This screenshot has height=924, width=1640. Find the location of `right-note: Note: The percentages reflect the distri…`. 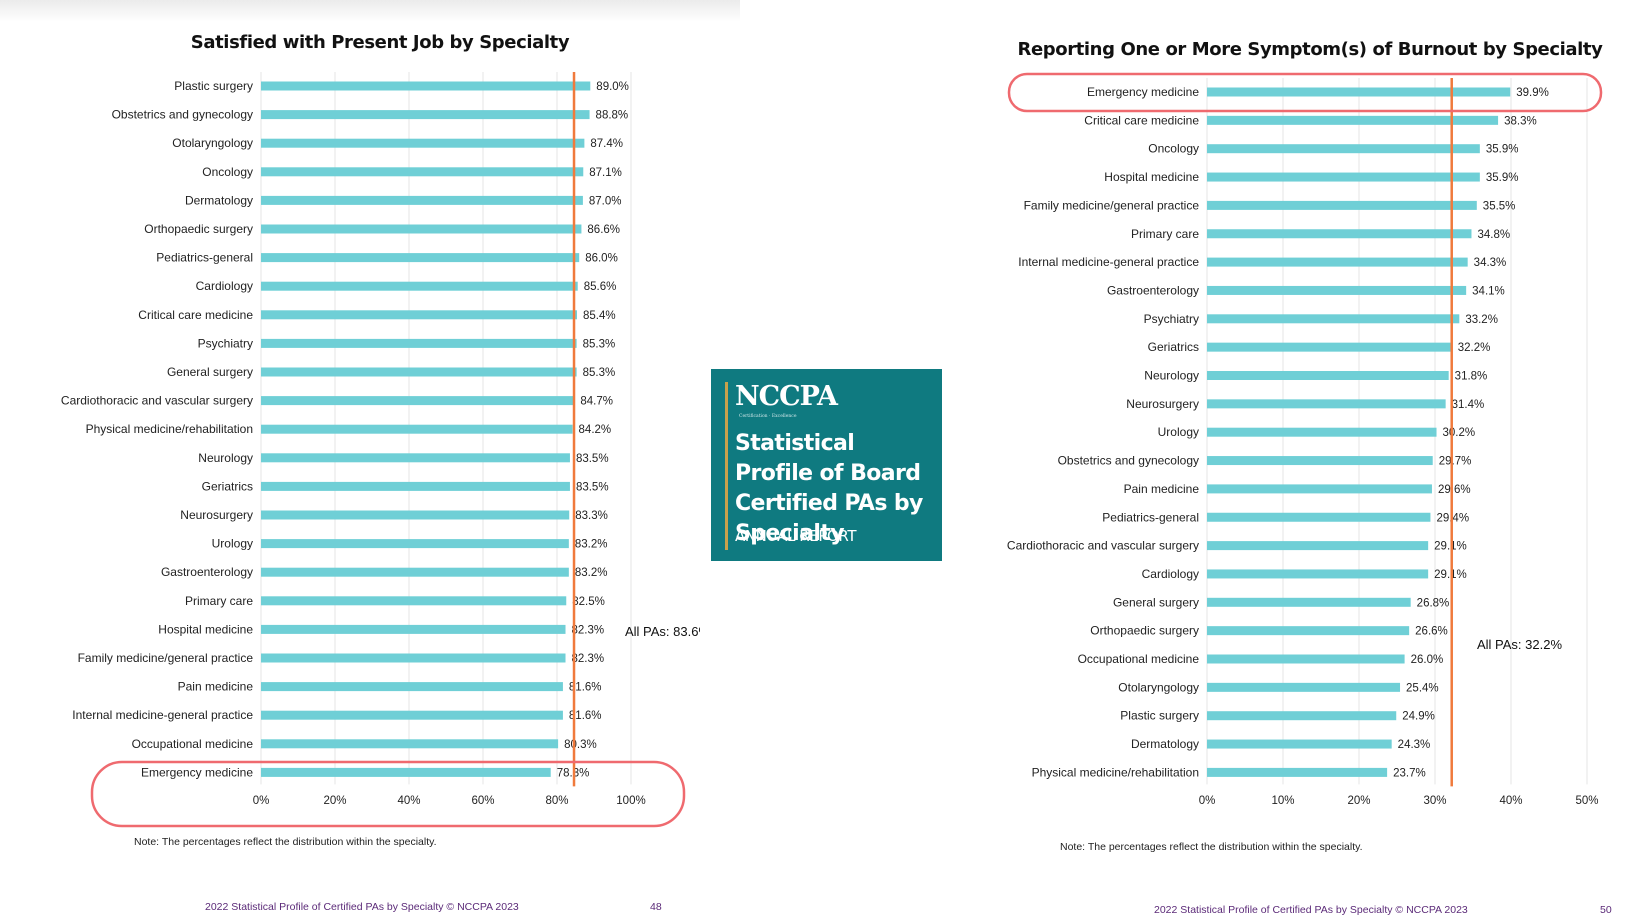

right-note: Note: The percentages reflect the distri… is located at coordinates (1211, 847).